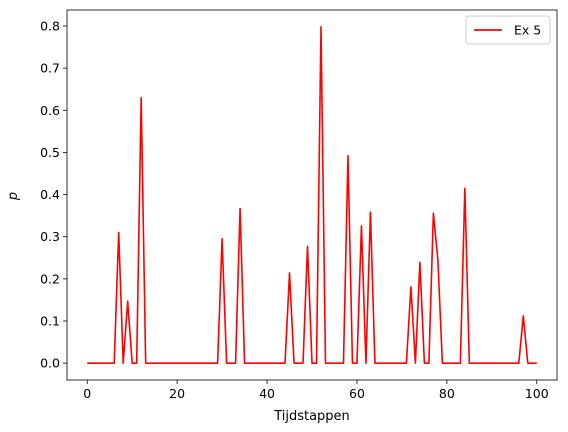  What do you see at coordinates (177, 393) in the screenshot?
I see `x-tick-label: 20` at bounding box center [177, 393].